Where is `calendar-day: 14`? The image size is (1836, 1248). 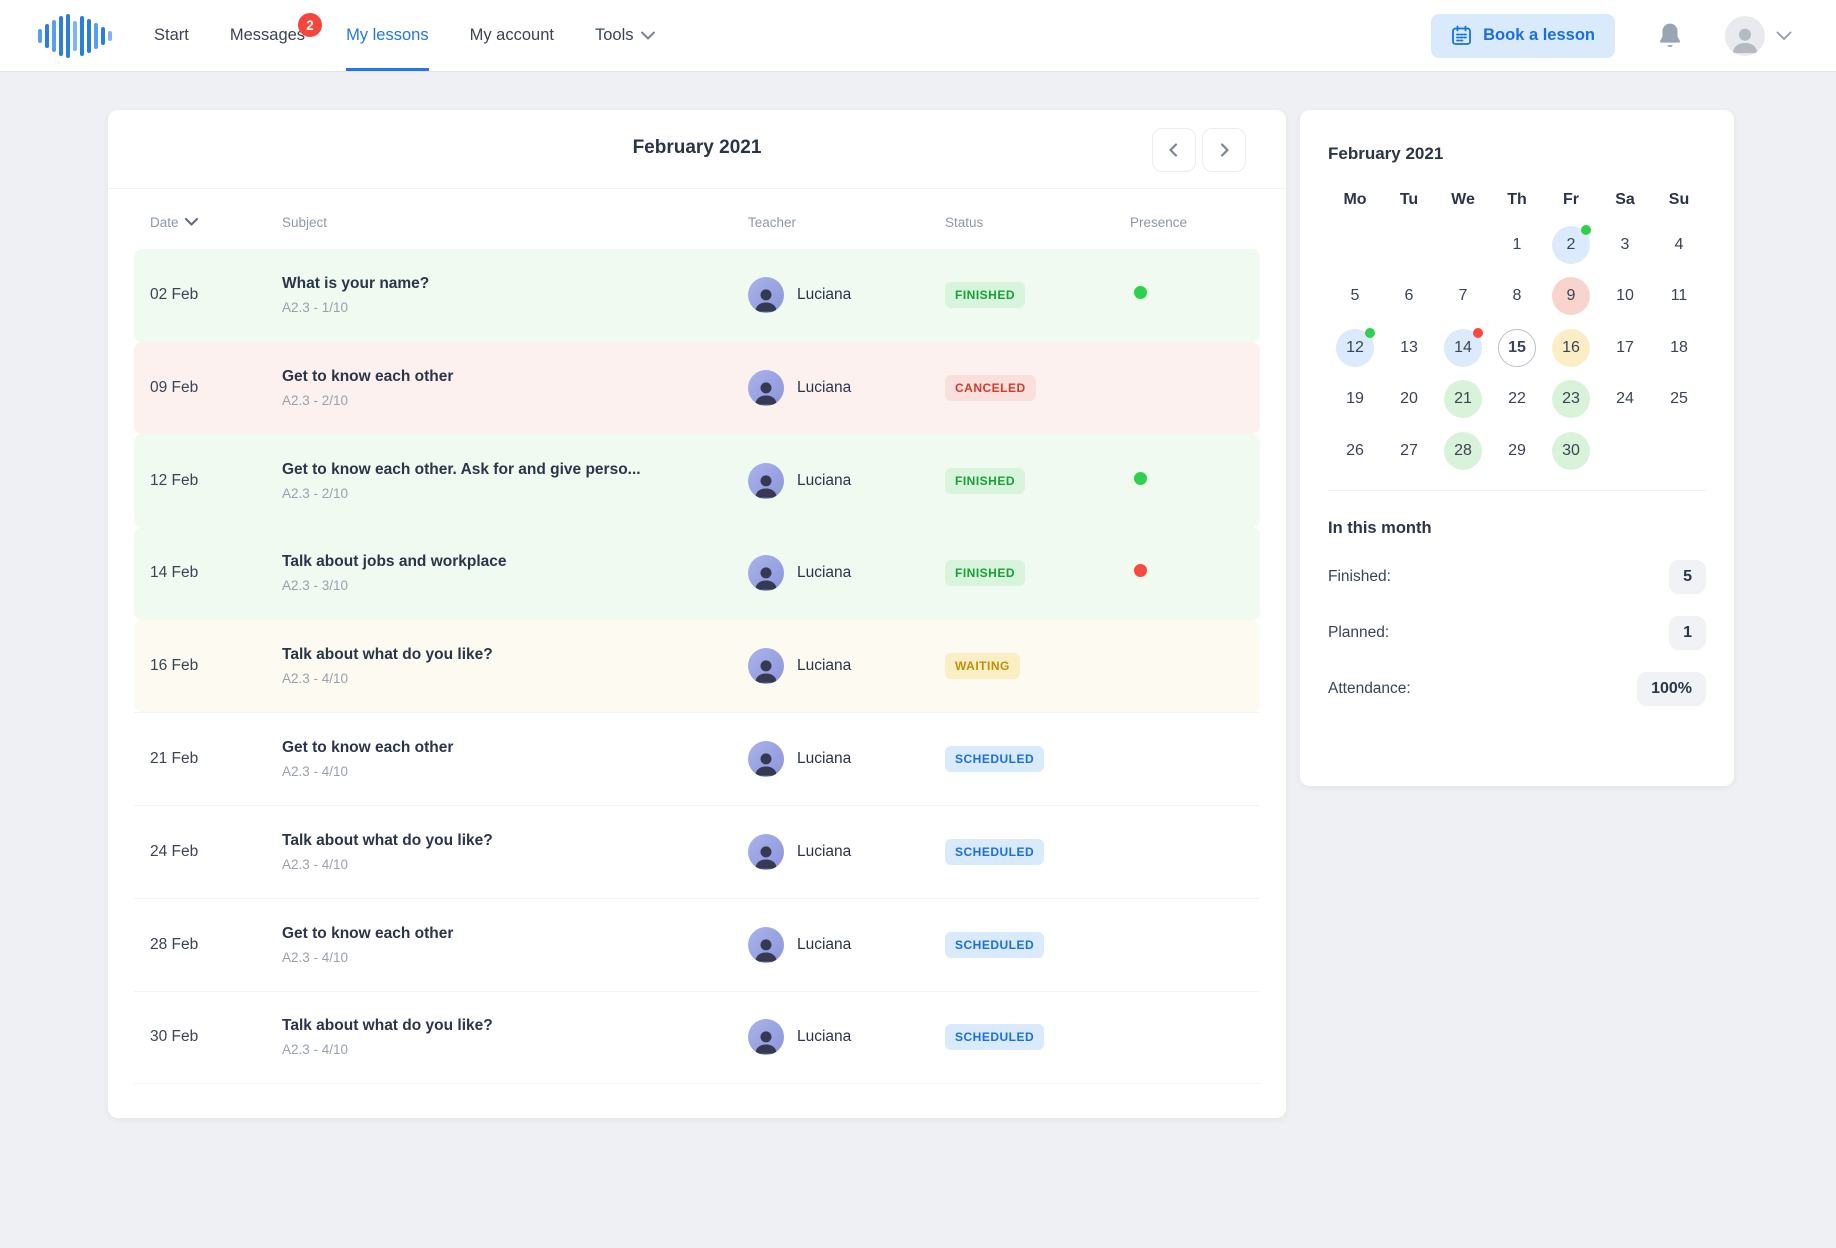 calendar-day: 14 is located at coordinates (1463, 348).